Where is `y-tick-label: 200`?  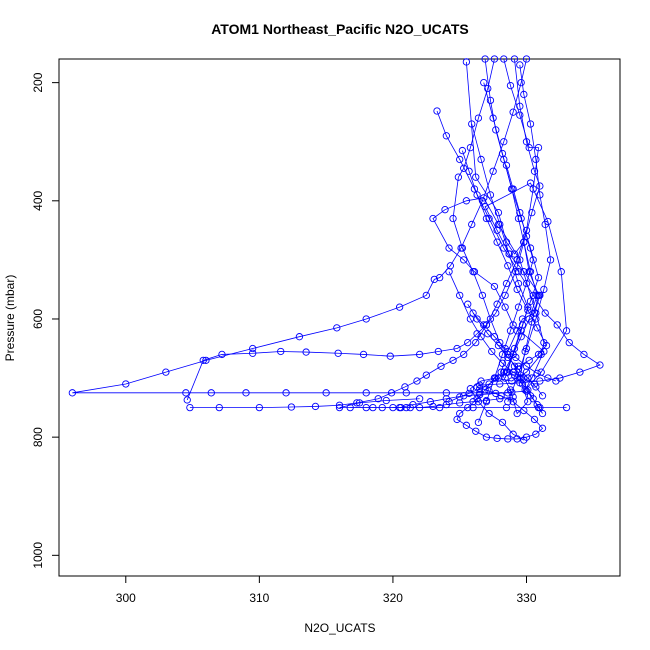 y-tick-label: 200 is located at coordinates (38, 82).